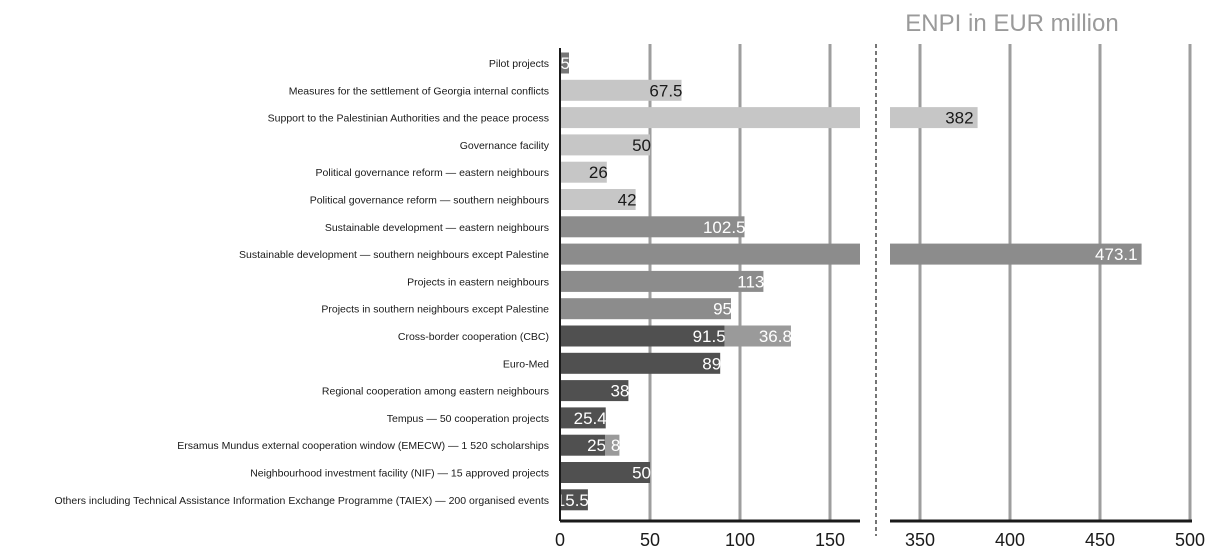 The height and width of the screenshot is (551, 1212). Describe the element at coordinates (473, 337) in the screenshot. I see `category-label: Cross-border cooperation (CBC)` at that location.